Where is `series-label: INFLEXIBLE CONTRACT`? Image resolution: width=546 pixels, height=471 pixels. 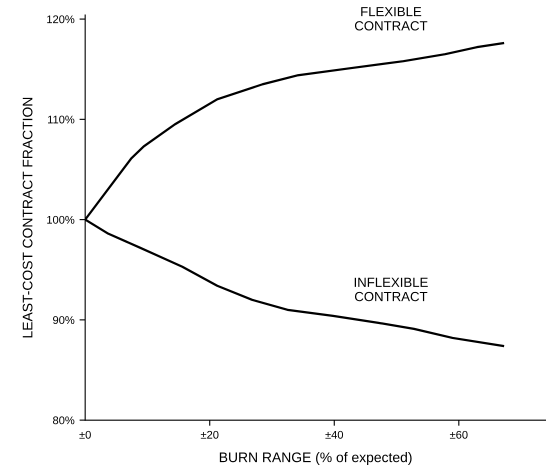 series-label: INFLEXIBLE CONTRACT is located at coordinates (391, 290).